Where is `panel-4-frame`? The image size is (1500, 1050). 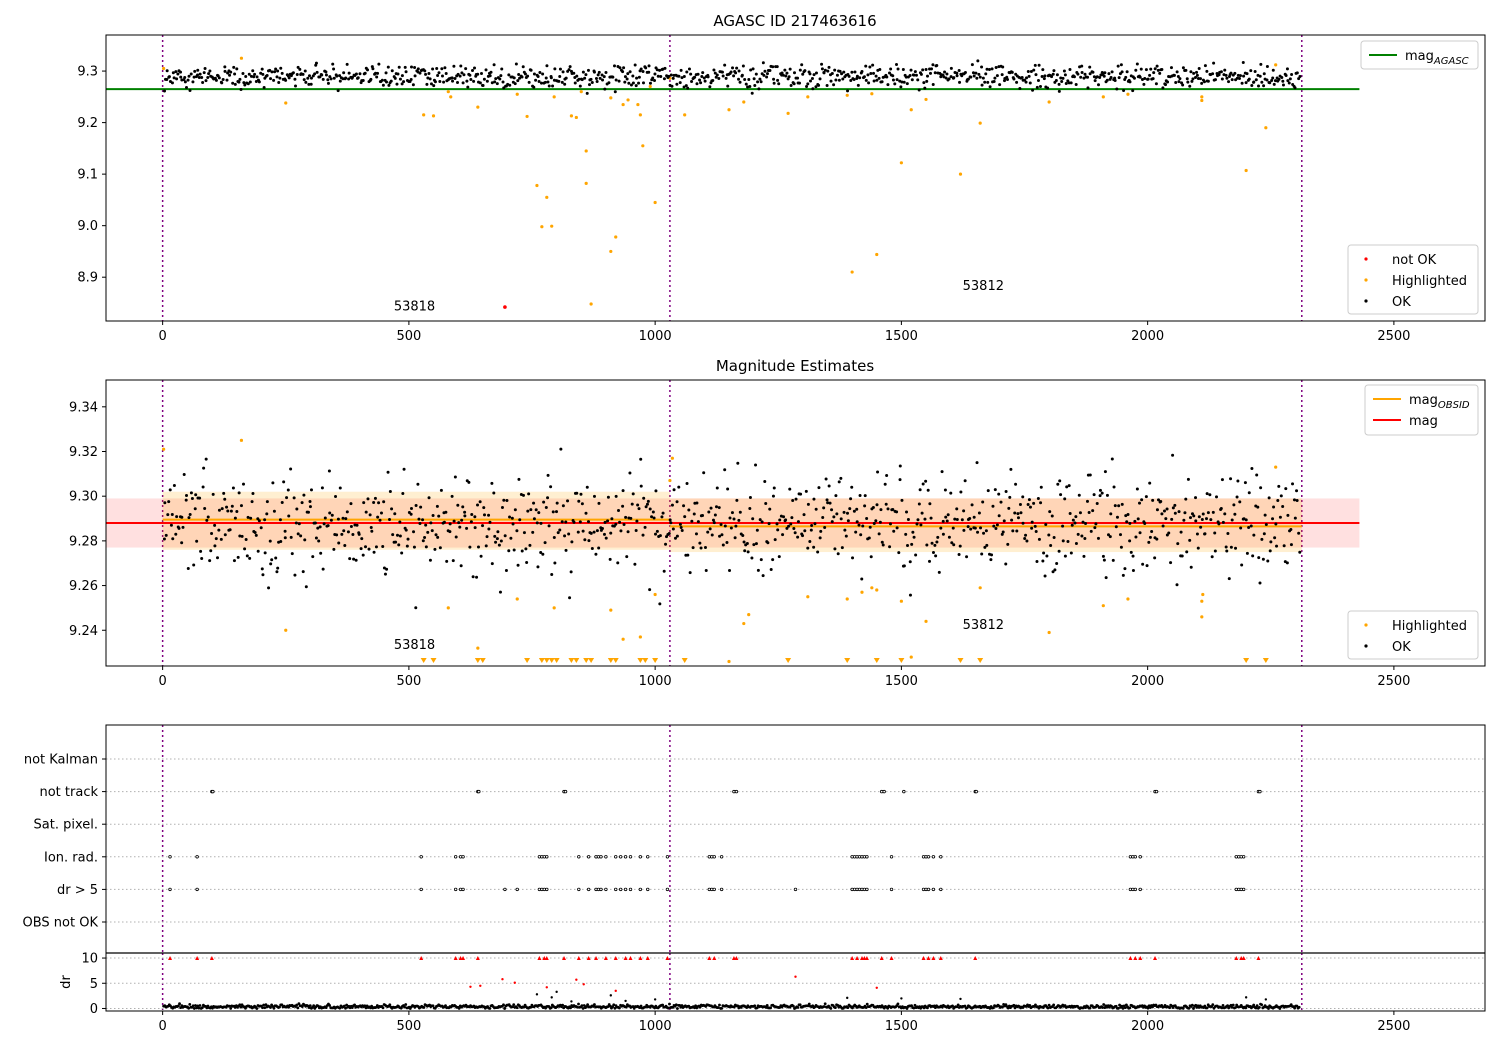
panel-4-frame is located at coordinates (795, 982).